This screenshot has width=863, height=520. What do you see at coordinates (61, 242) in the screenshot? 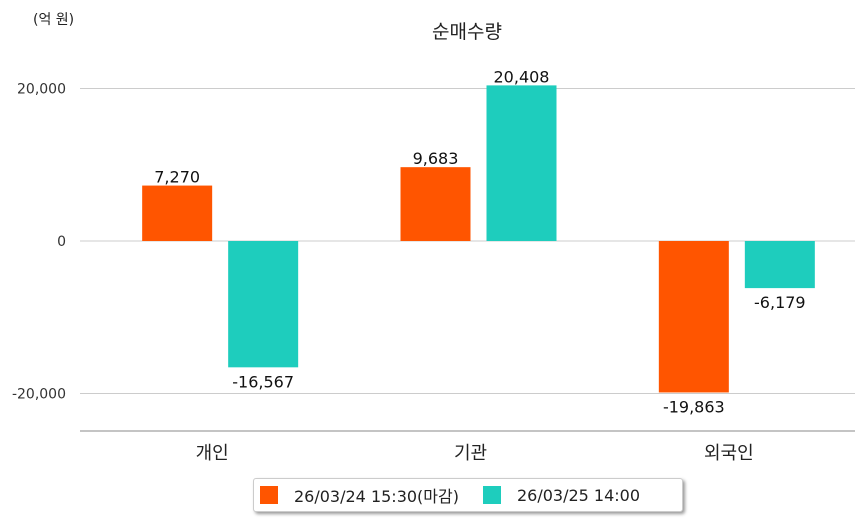
I see `y-tick-label: 0` at bounding box center [61, 242].